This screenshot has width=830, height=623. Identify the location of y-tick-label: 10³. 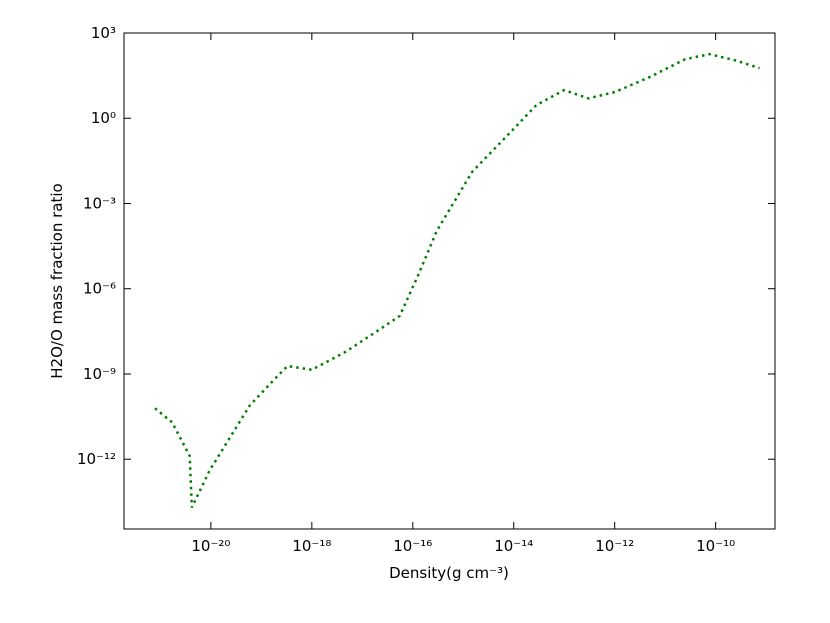
(103, 33).